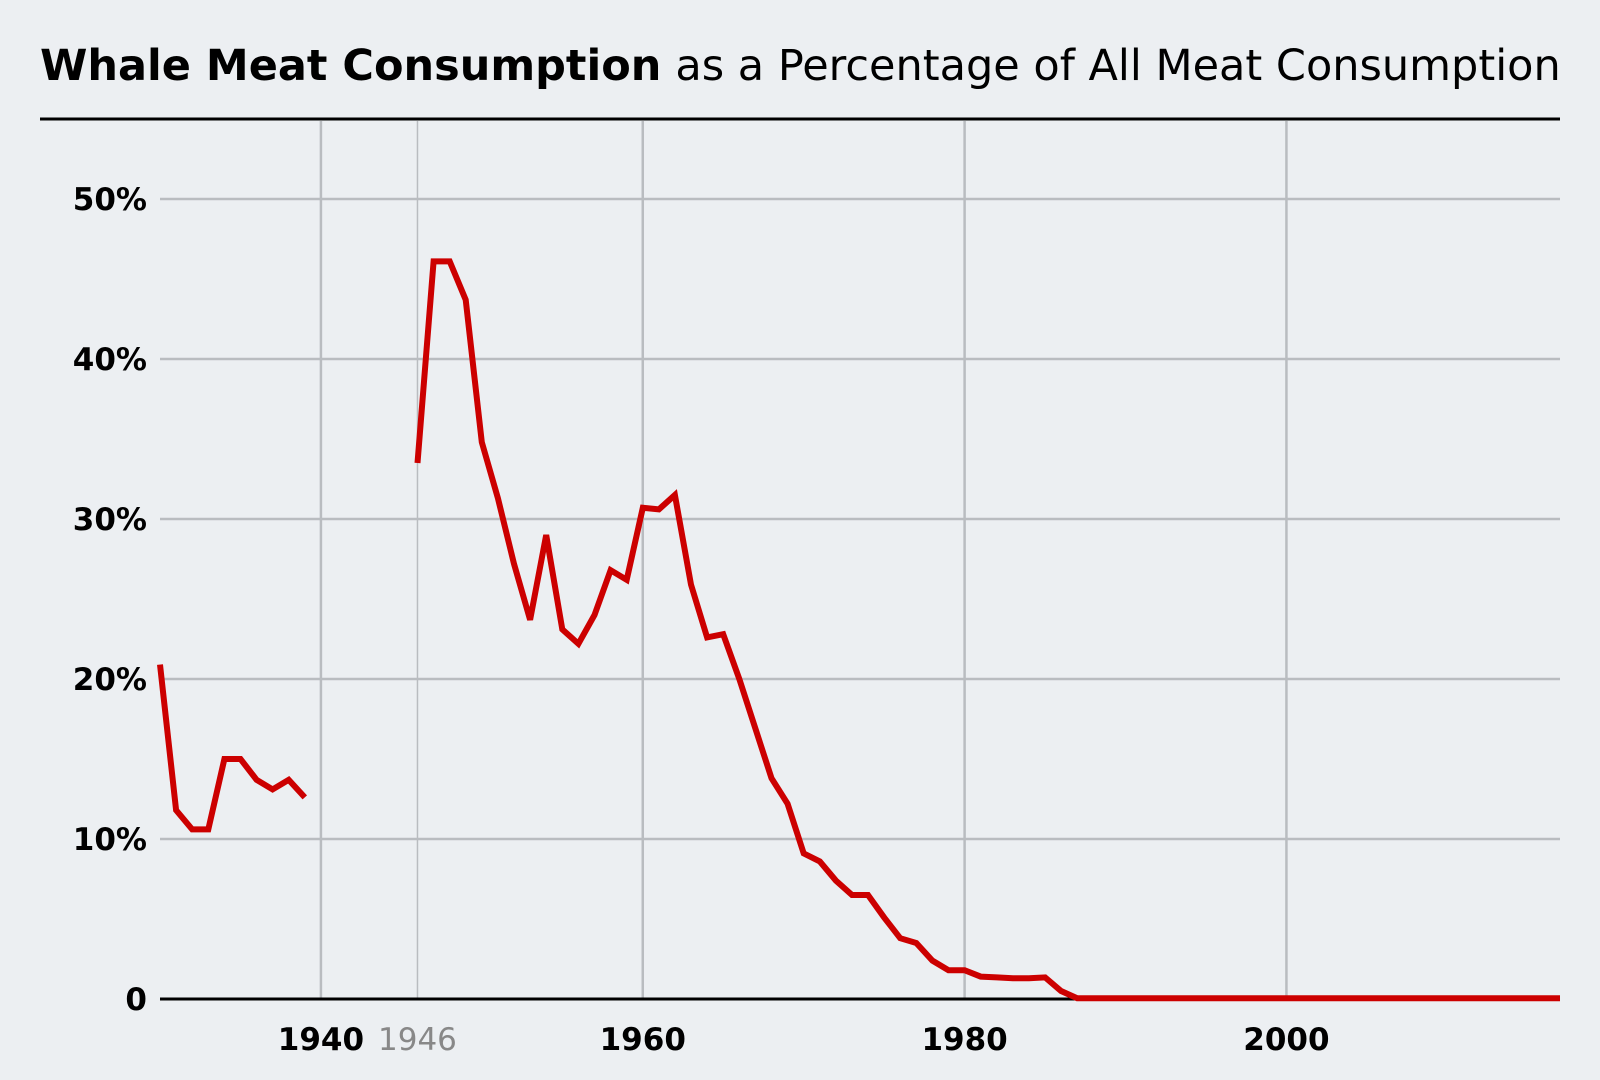 This screenshot has height=1080, width=1600. Describe the element at coordinates (860, 1027) in the screenshot. I see `x-axis: 1940 1946 1960 1980 2000` at that location.